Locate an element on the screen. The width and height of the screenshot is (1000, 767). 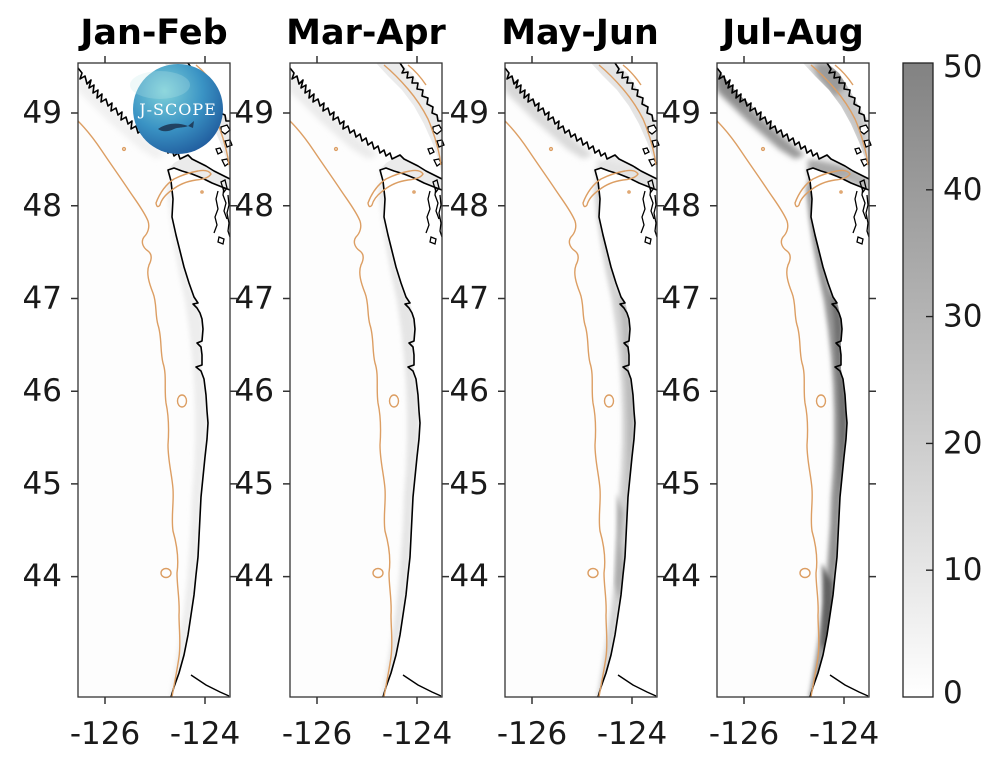
lat-axis-panel-4: 49 48 47 46 45 44 is located at coordinates (681, 345).